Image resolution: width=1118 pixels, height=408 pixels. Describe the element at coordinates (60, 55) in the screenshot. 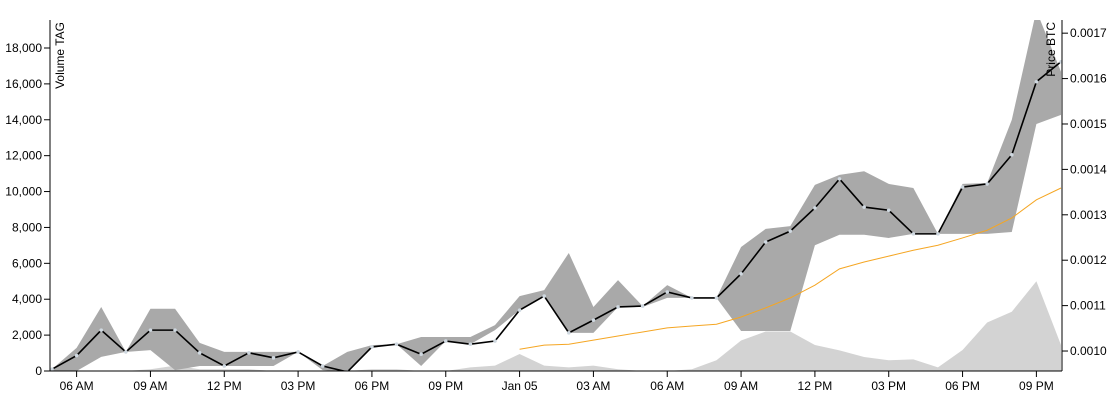

I see `y-axis-title: Volume TAG` at that location.